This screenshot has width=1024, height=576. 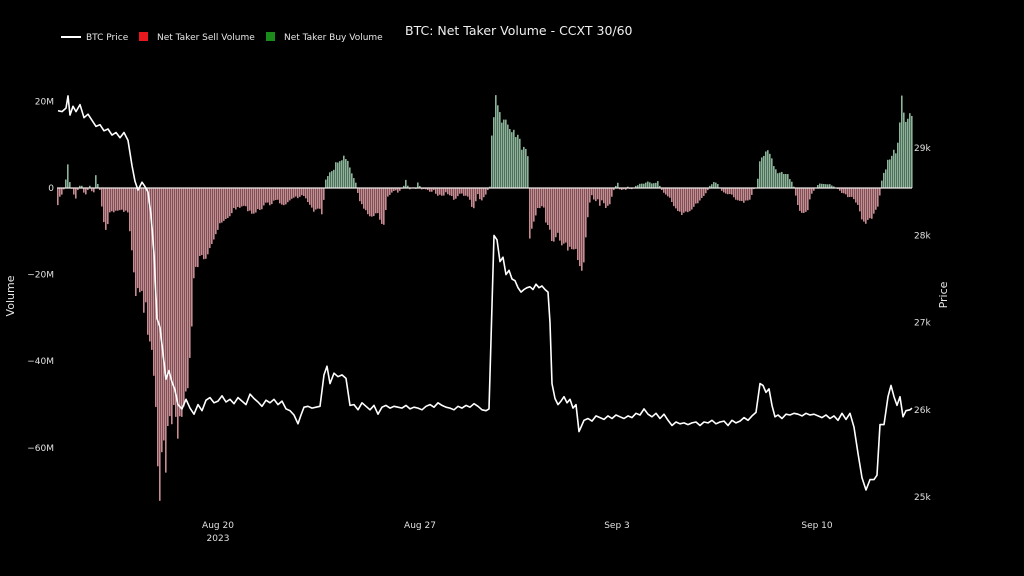 I want to click on legend-label: Net Taker Sell Volume, so click(x=206, y=38).